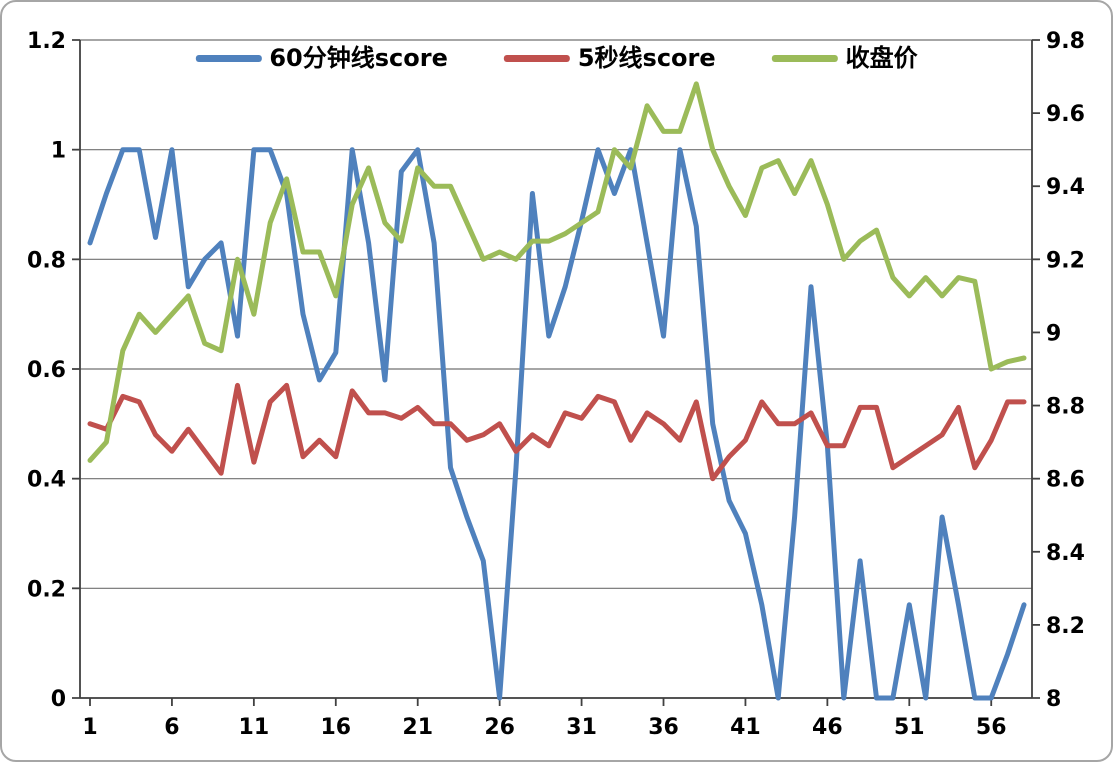 This screenshot has width=1113, height=762. I want to click on legend-item-5sec-score: 5秒线score, so click(609, 58).